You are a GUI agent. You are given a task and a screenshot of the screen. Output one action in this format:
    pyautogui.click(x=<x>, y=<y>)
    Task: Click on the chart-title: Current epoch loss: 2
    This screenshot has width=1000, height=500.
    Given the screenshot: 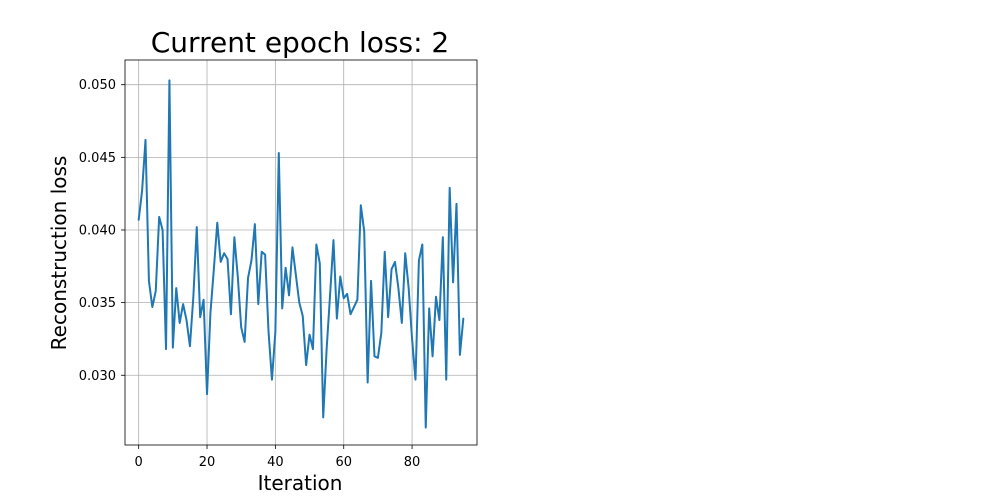 What is the action you would take?
    pyautogui.click(x=300, y=42)
    